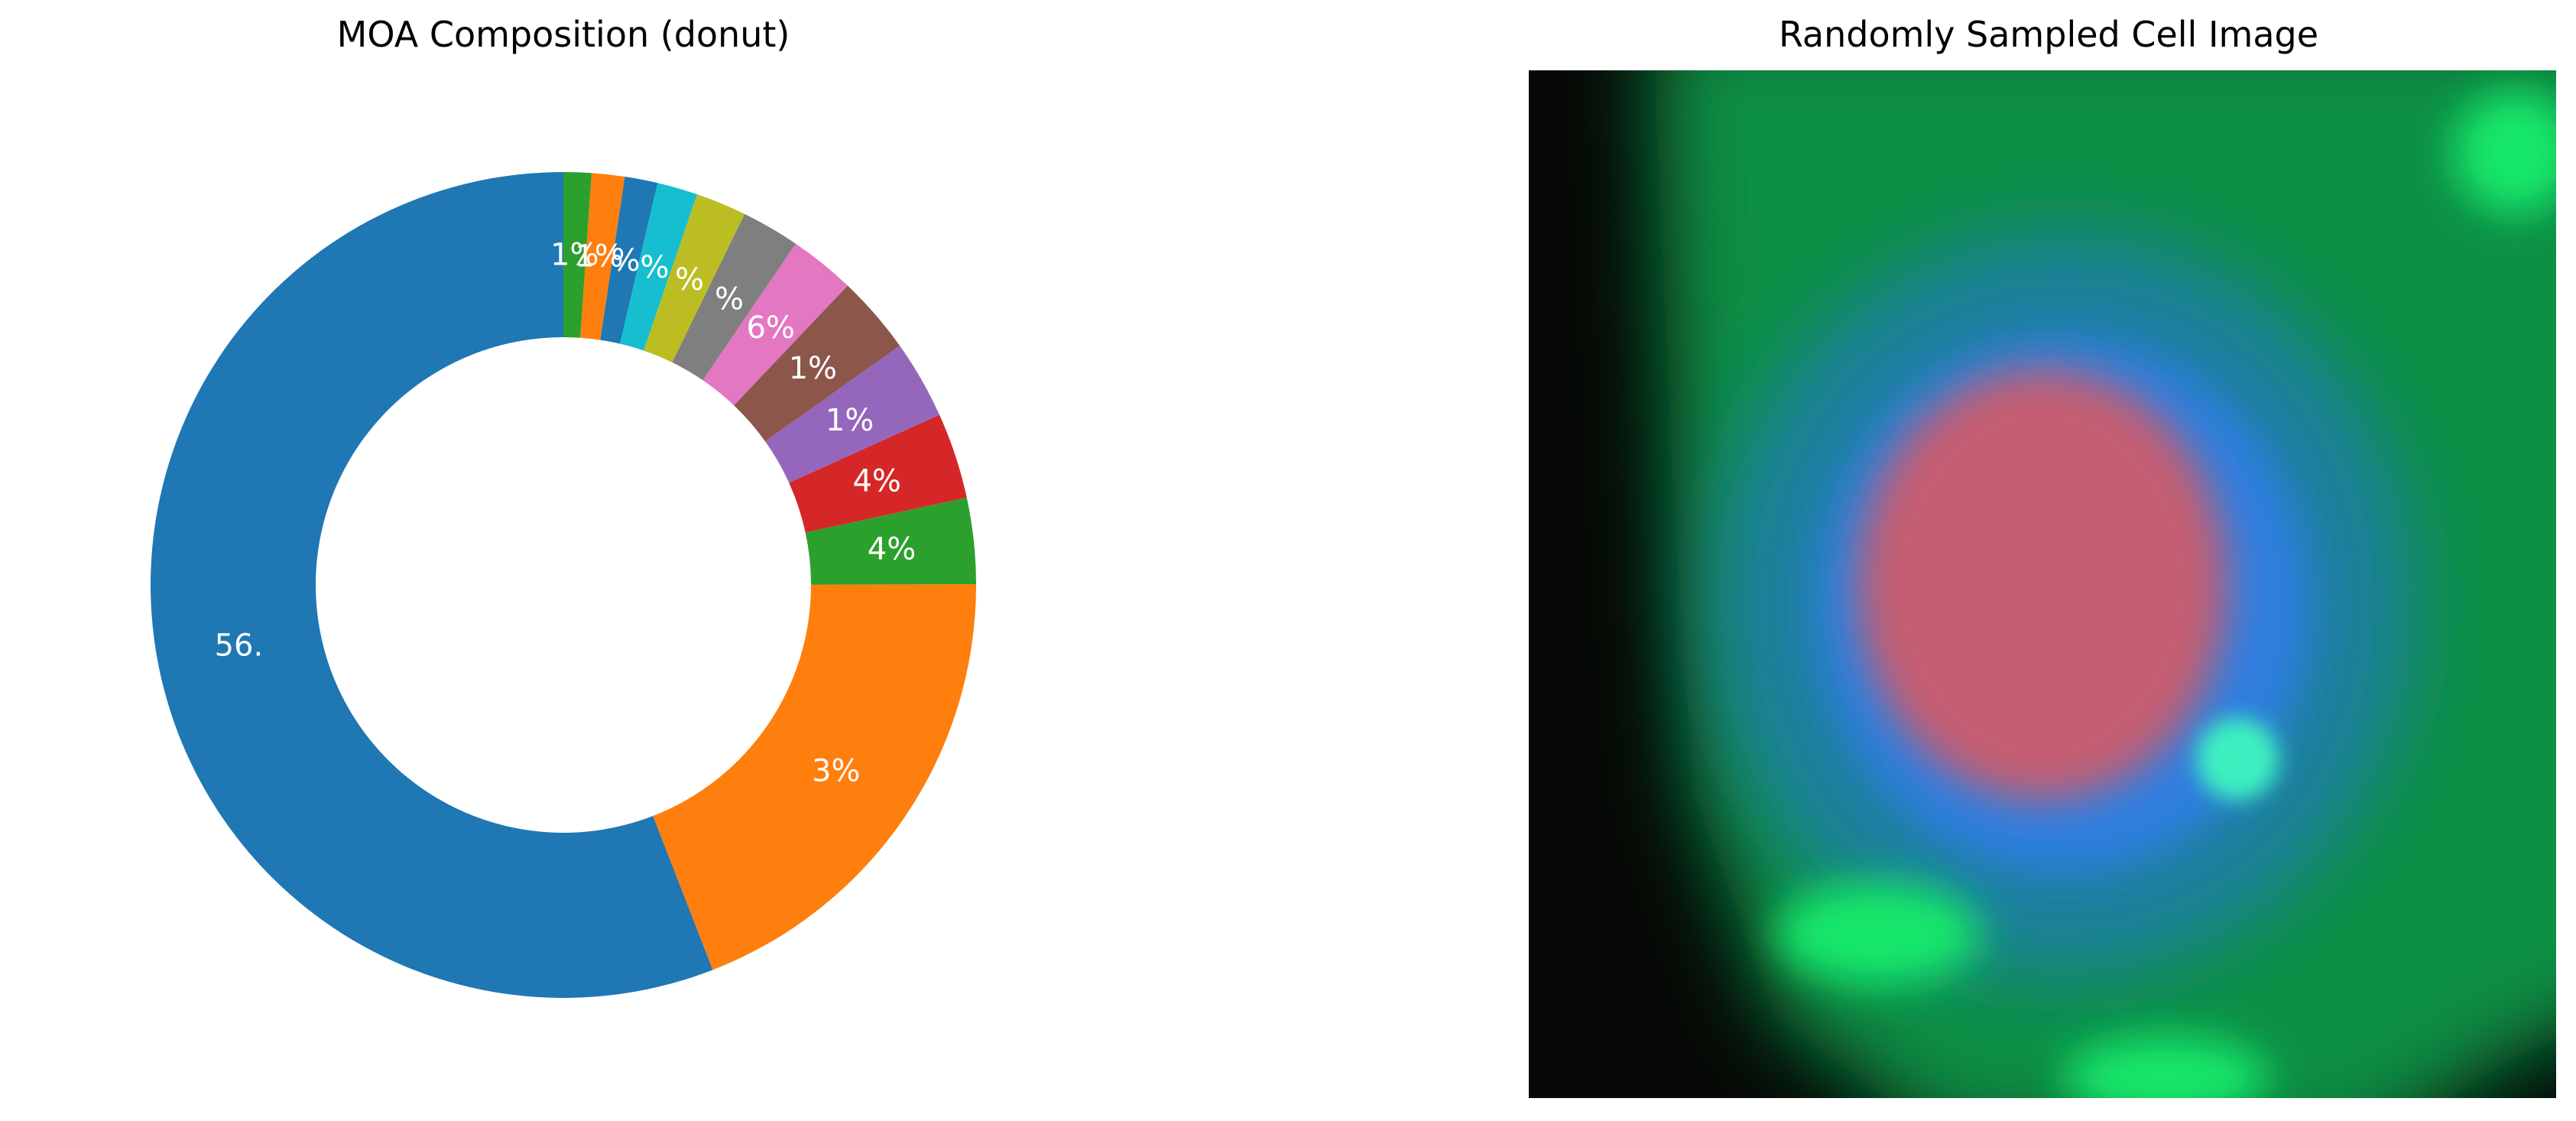  What do you see at coordinates (239, 647) in the screenshot?
I see `donut-slice-label: 56.` at bounding box center [239, 647].